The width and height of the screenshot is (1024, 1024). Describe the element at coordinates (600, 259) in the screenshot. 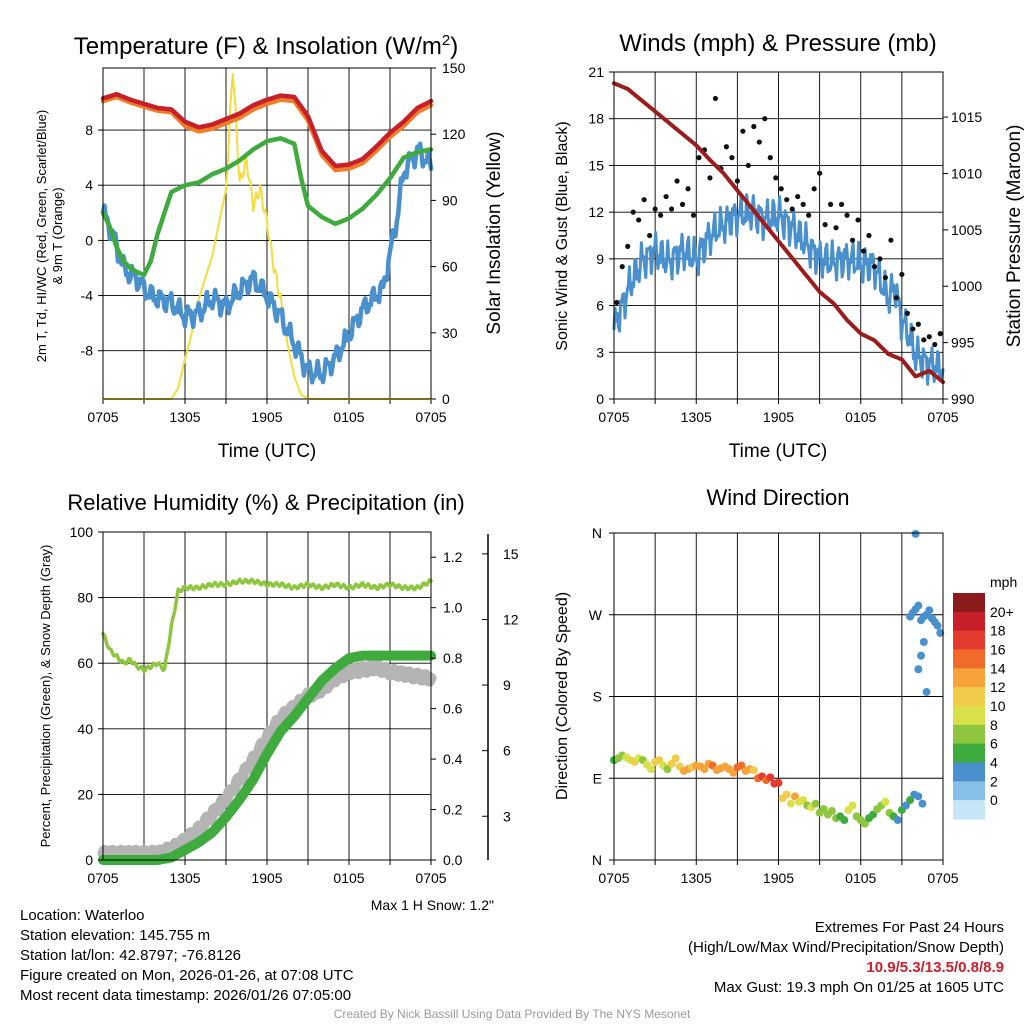

I see `wind-ytick-left-label: 9` at that location.